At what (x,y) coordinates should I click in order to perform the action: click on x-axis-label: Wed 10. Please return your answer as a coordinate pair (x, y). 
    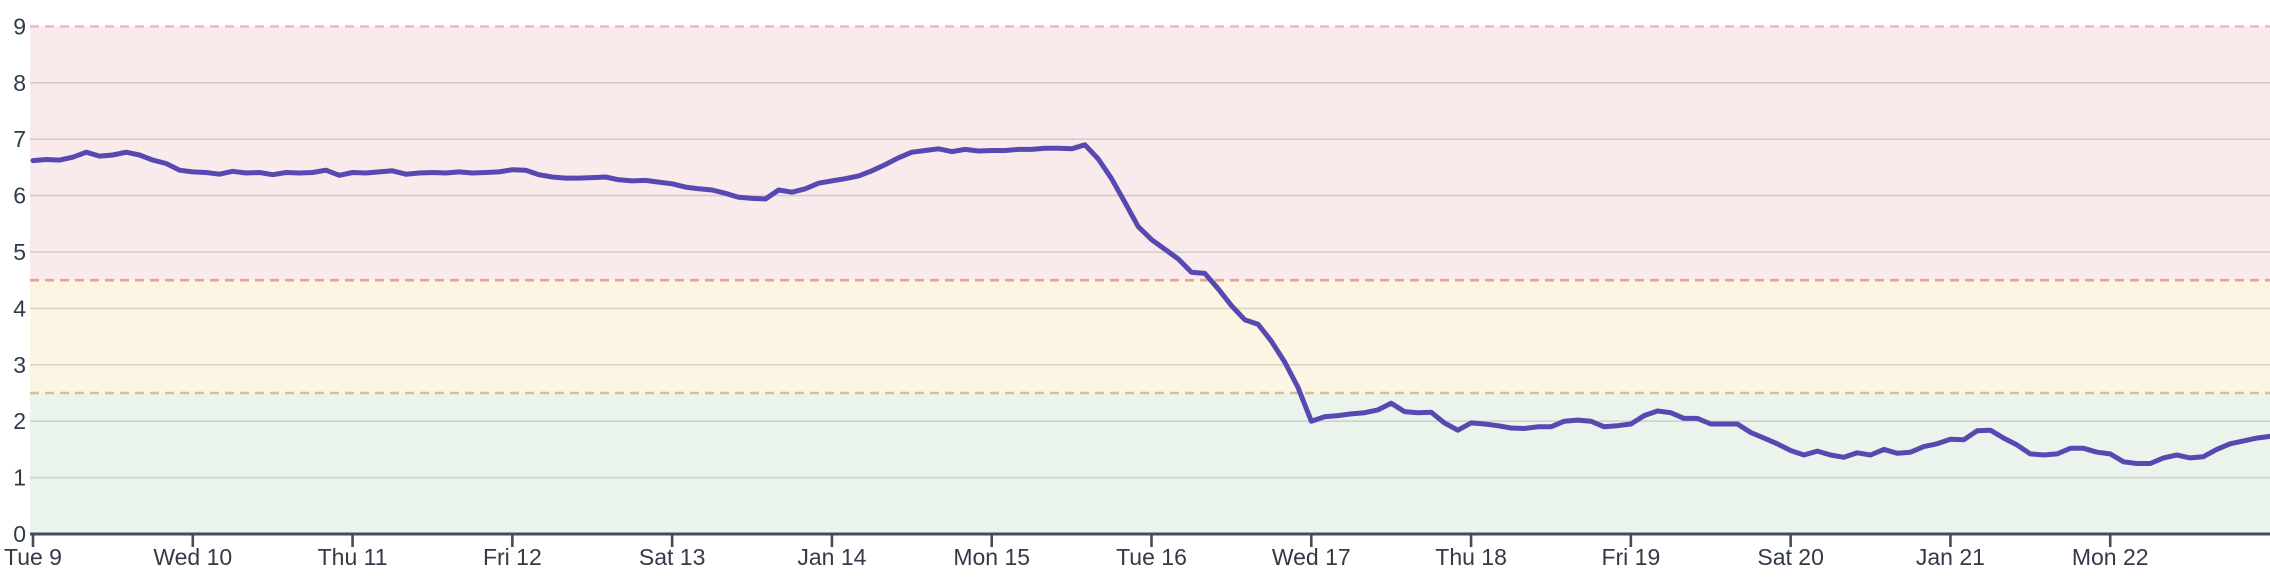
    Looking at the image, I should click on (192, 557).